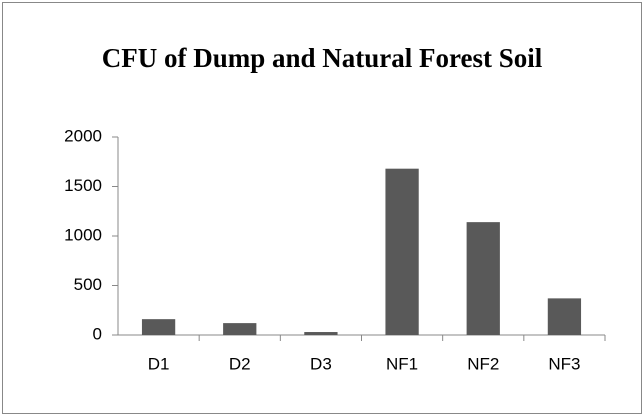  I want to click on x-tick-label: D1, so click(159, 363).